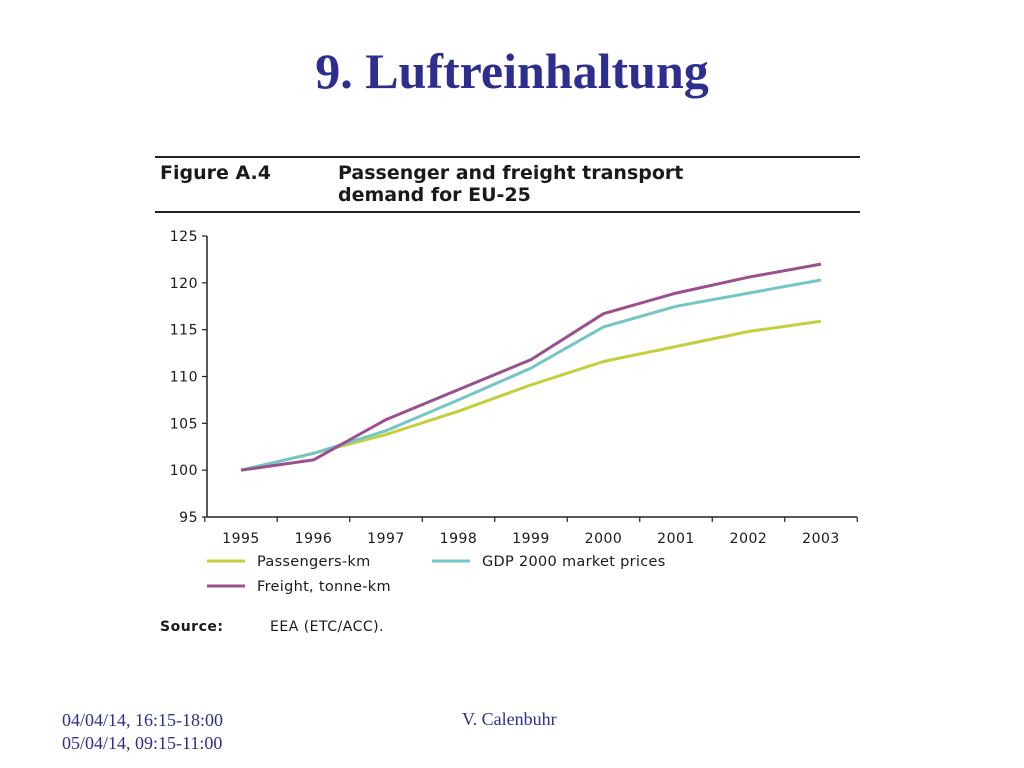  Describe the element at coordinates (191, 627) in the screenshot. I see `source-label: Source:` at that location.